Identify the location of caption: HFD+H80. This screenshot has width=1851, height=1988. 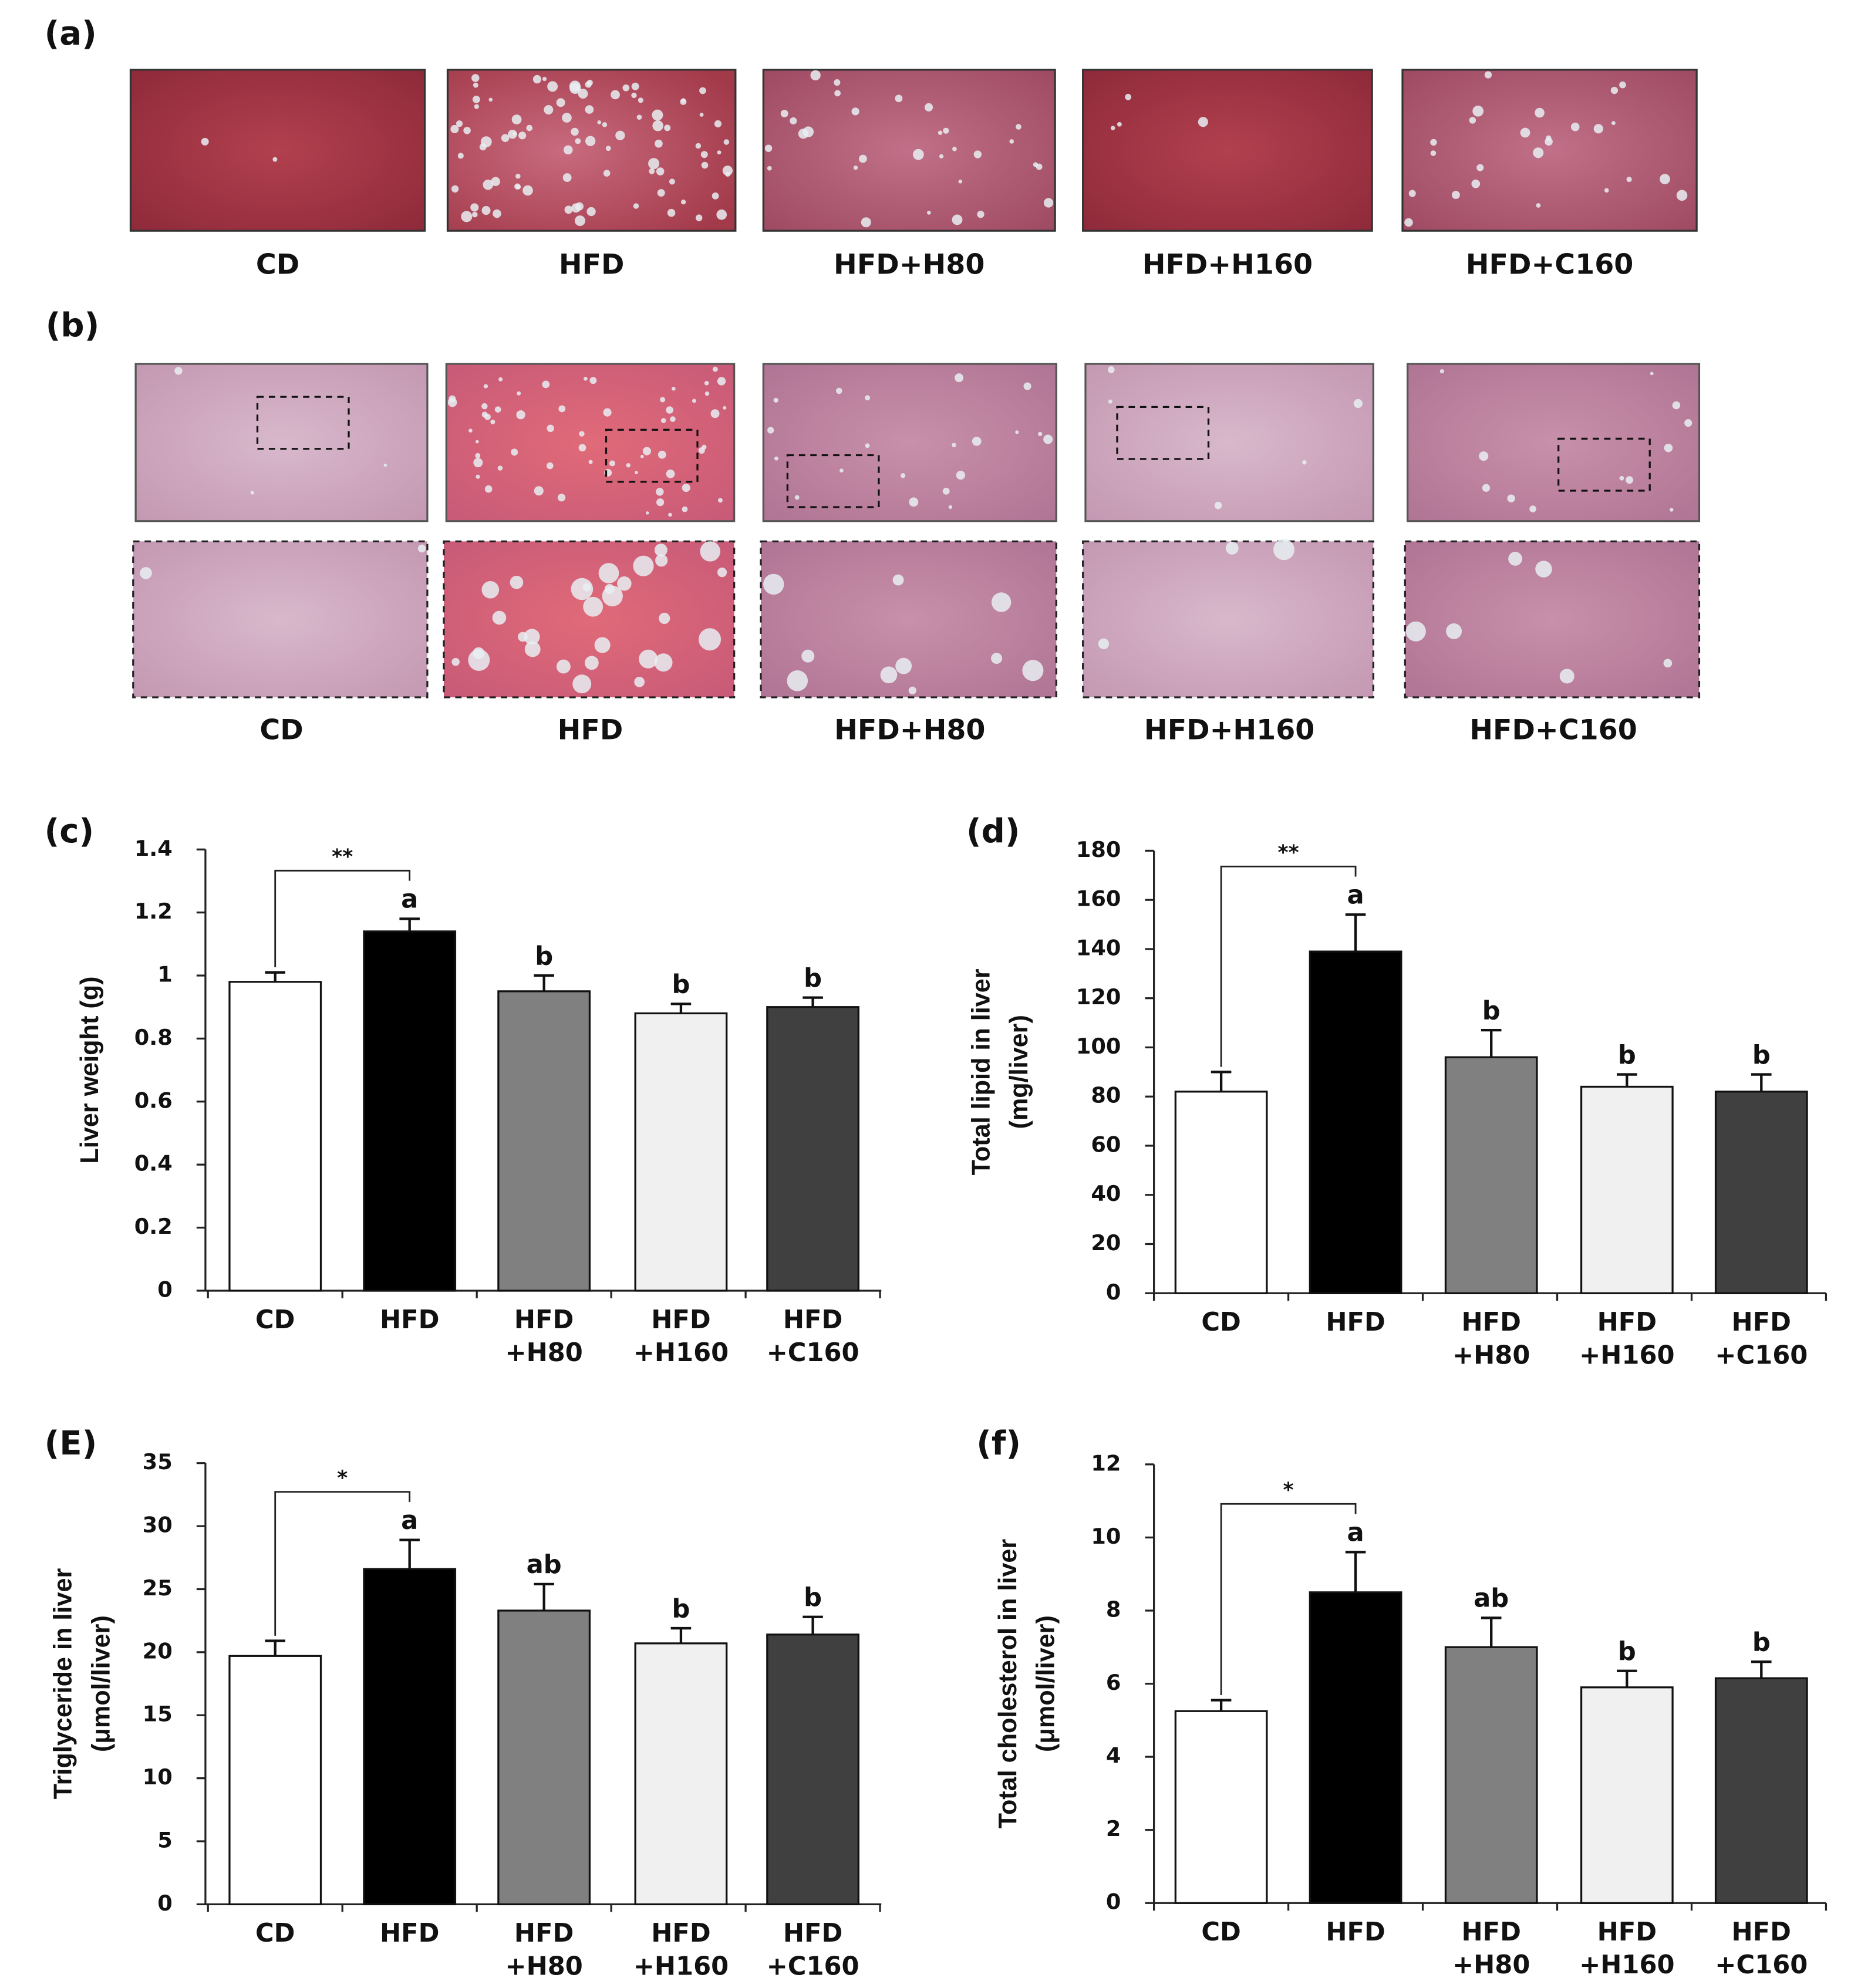
(909, 265).